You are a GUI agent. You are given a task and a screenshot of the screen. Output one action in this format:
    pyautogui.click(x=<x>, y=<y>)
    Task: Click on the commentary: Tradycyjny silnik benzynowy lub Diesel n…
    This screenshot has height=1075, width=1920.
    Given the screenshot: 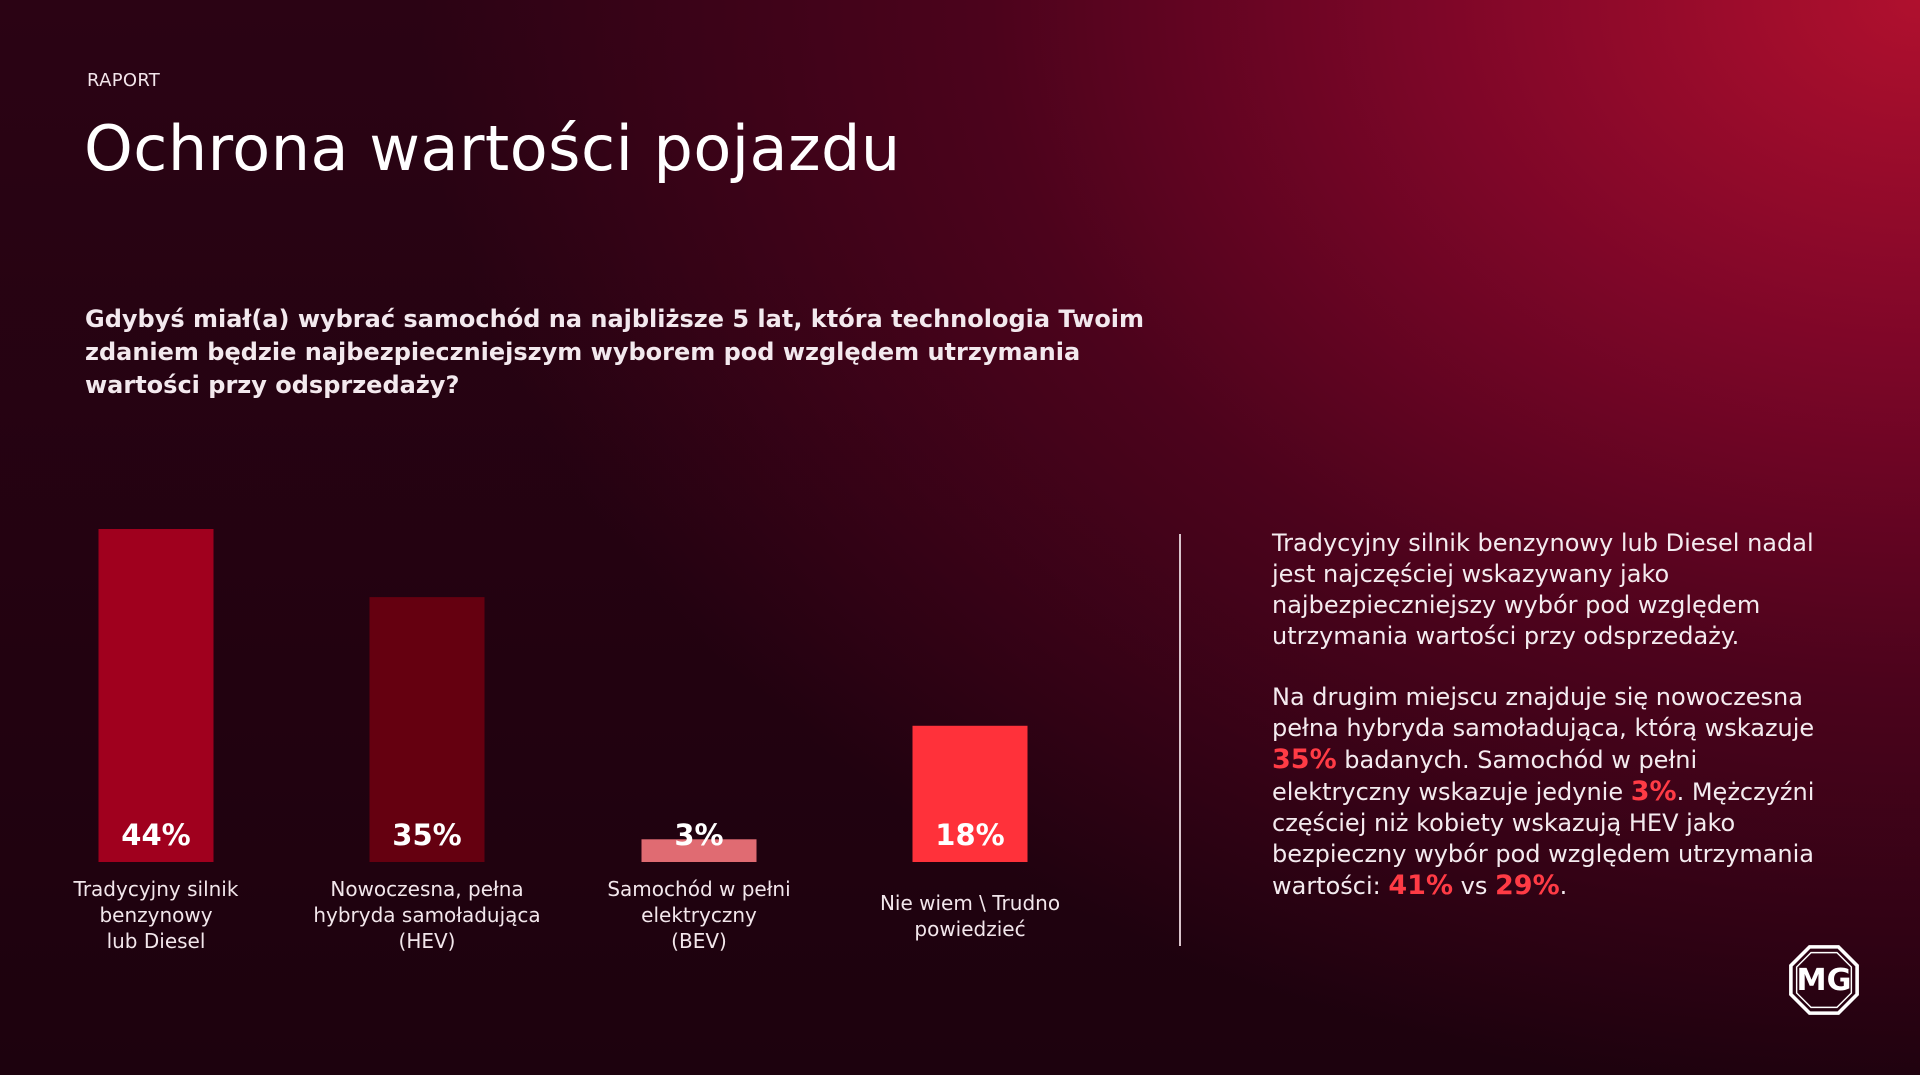 What is the action you would take?
    pyautogui.click(x=1552, y=730)
    